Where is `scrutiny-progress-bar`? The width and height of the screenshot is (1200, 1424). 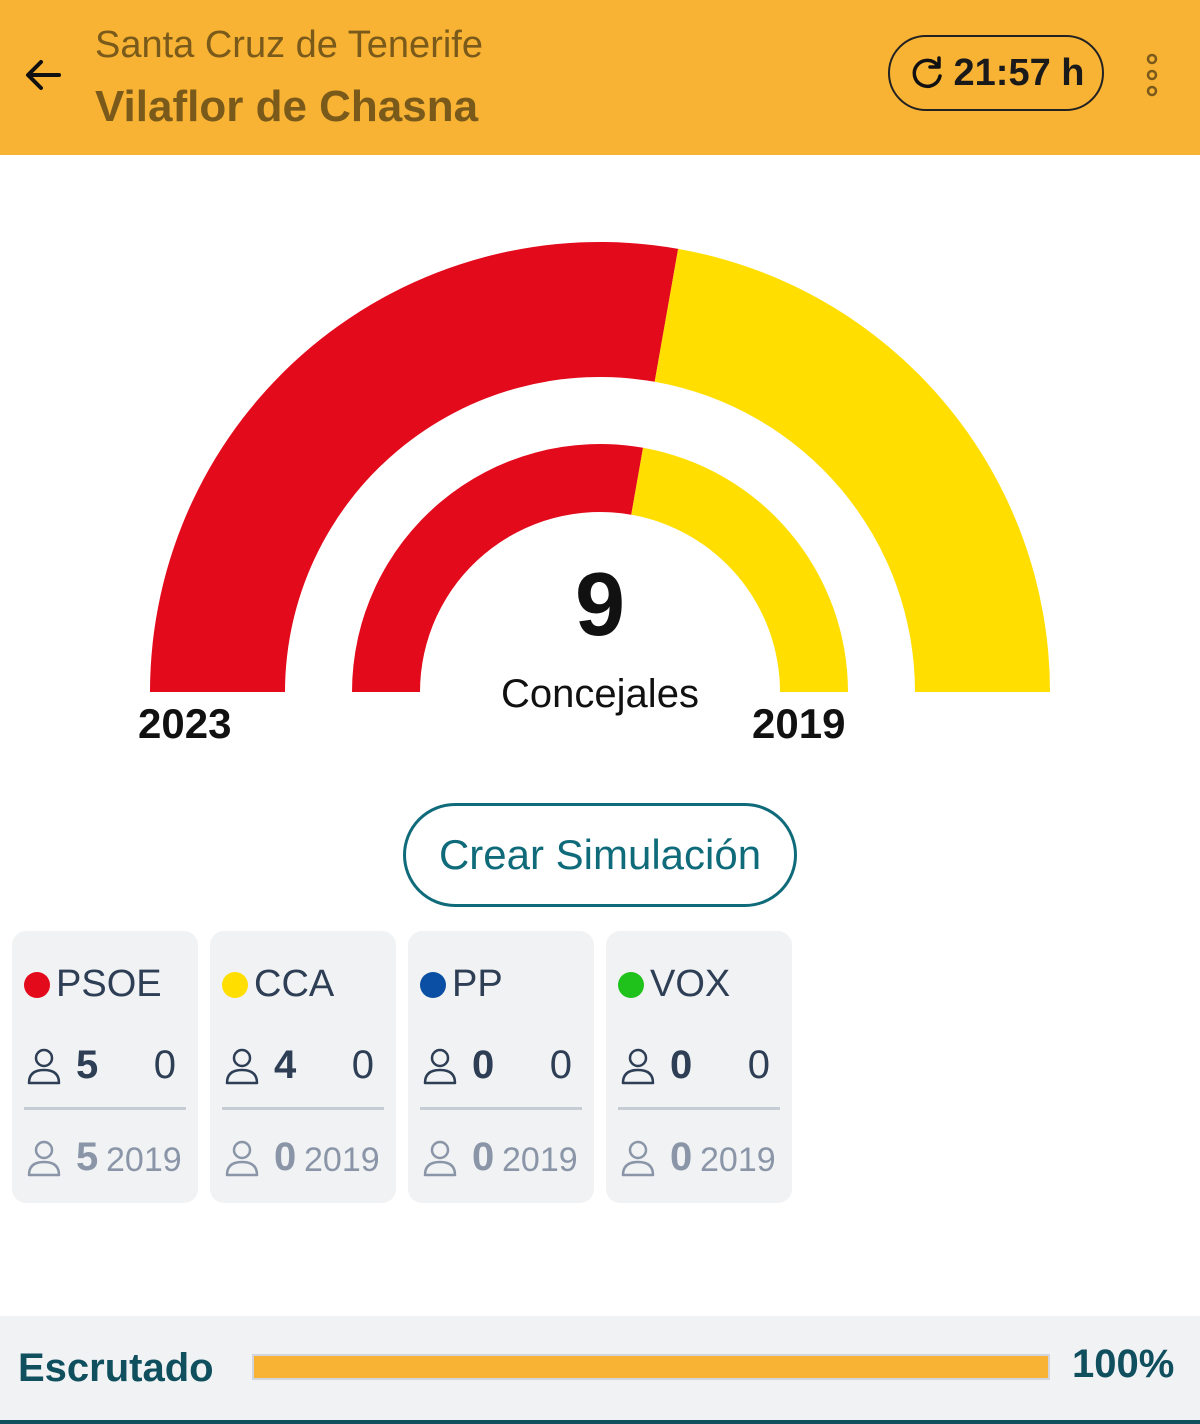 scrutiny-progress-bar is located at coordinates (651, 1367).